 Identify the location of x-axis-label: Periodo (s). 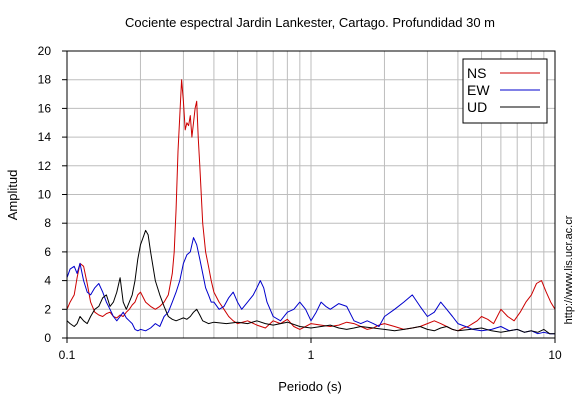
(310, 386).